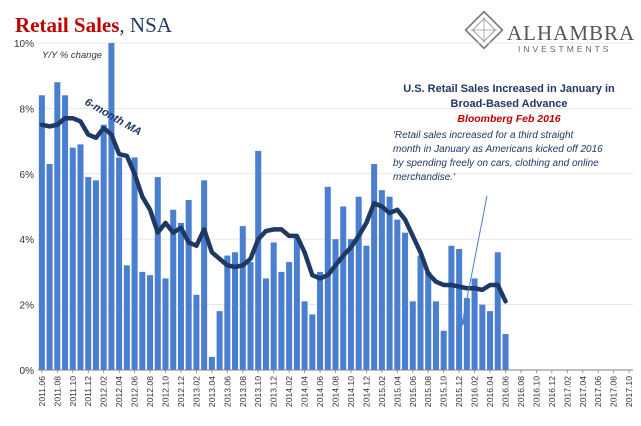 This screenshot has width=641, height=426. I want to click on y-axis-label: Y/Y % change, so click(72, 55).